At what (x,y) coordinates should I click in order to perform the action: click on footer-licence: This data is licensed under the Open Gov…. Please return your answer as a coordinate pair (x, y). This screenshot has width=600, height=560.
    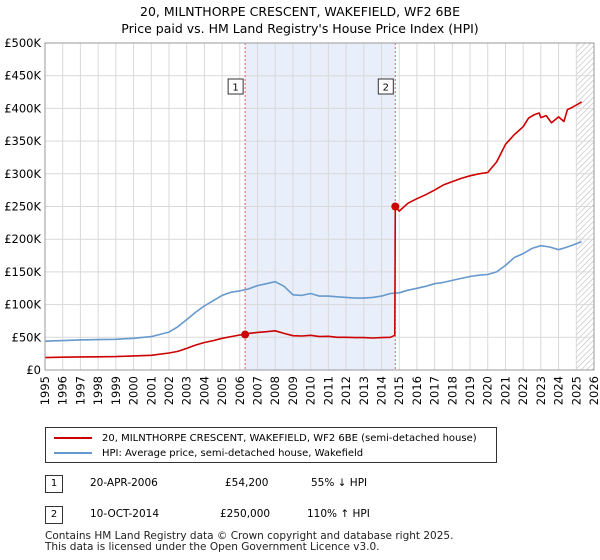
    Looking at the image, I should click on (212, 547).